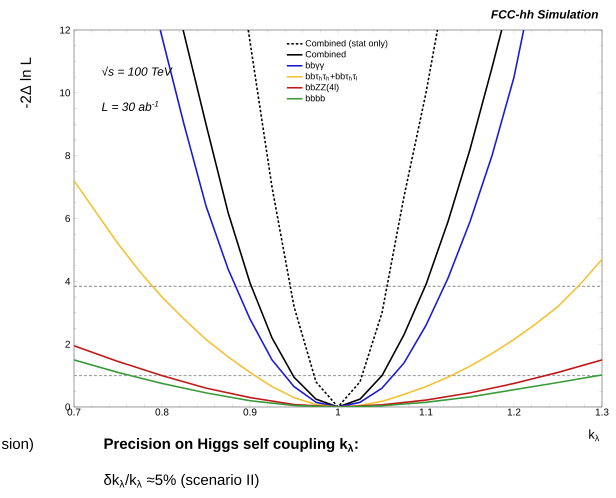  I want to click on x-tick-label: 0.7, so click(73, 412).